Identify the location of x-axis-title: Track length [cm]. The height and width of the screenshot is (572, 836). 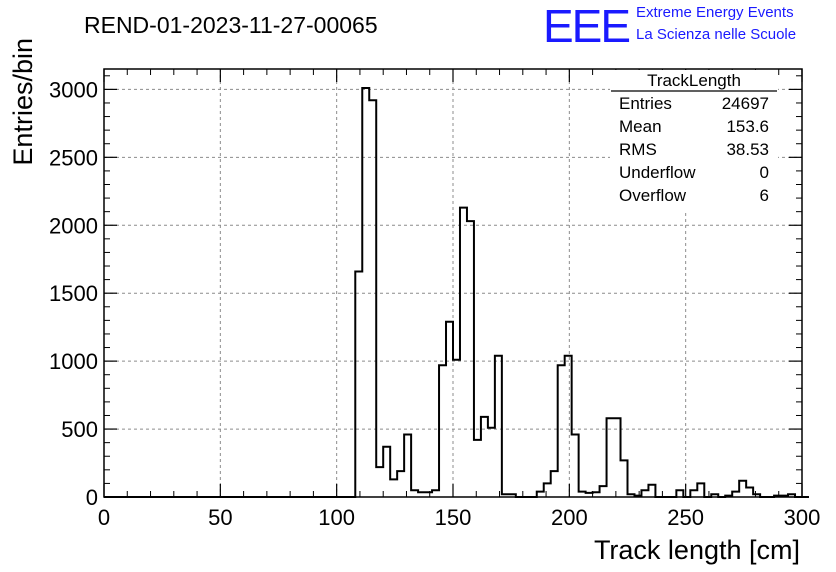
(697, 550).